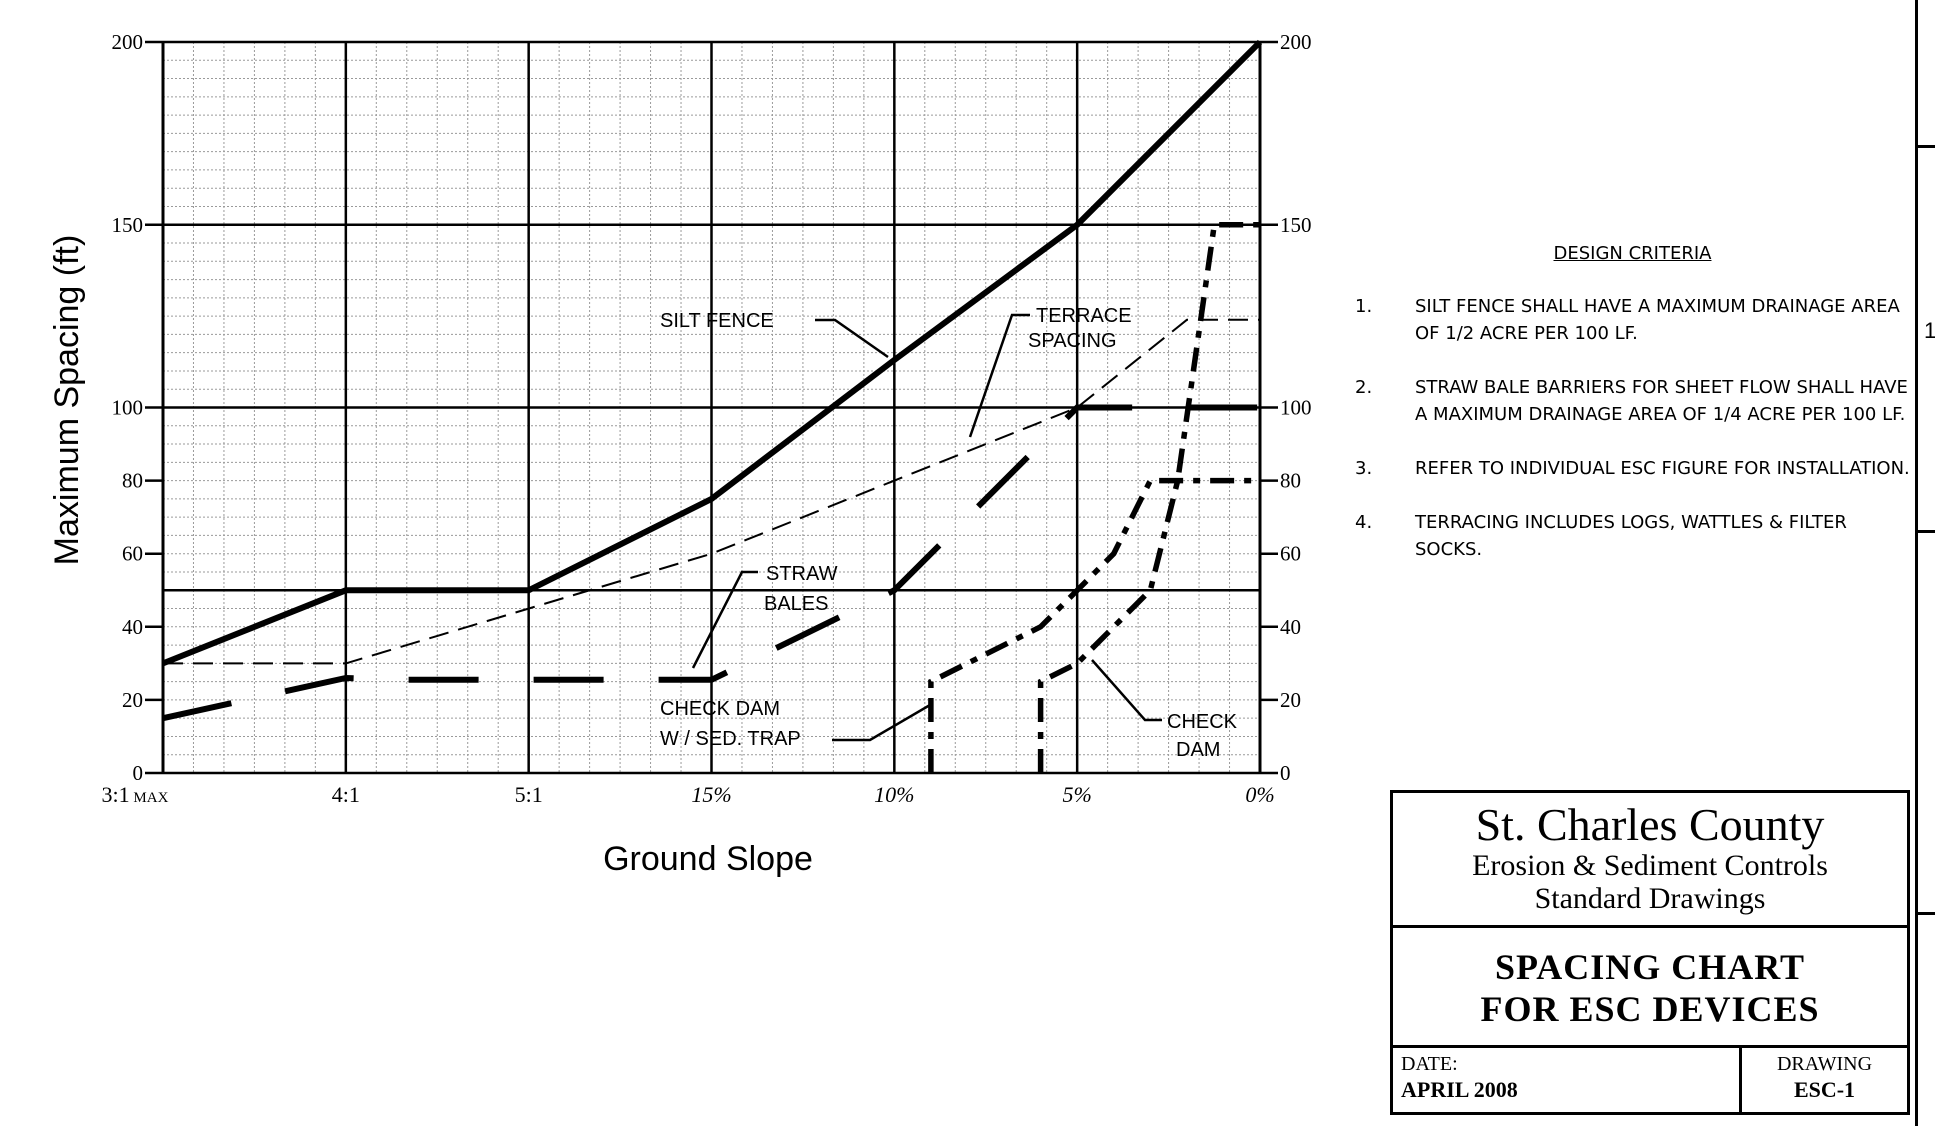  I want to click on x-tick-label: 0%, so click(1259, 794).